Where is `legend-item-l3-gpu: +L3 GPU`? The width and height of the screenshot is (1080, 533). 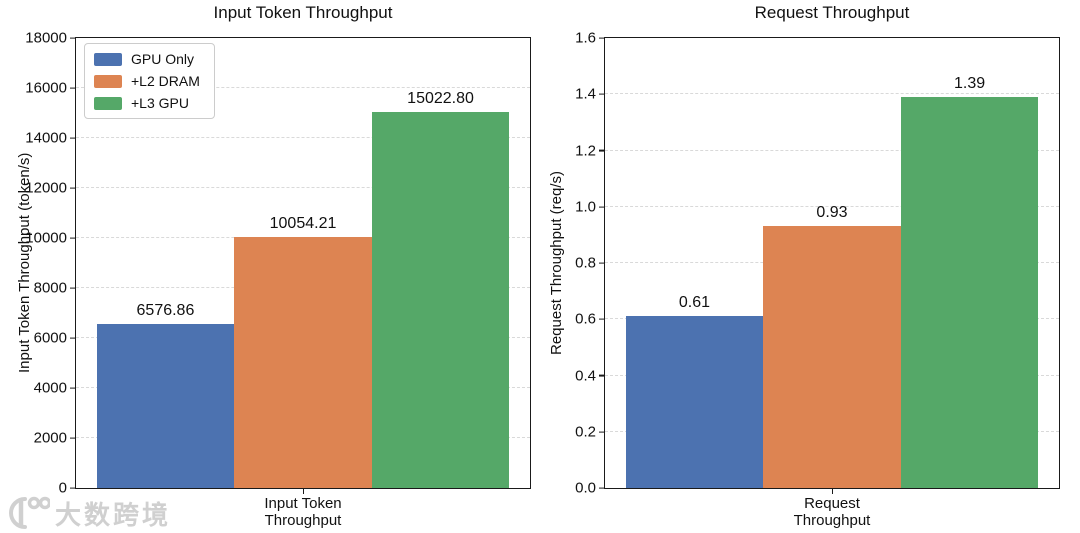 legend-item-l3-gpu: +L3 GPU is located at coordinates (147, 103).